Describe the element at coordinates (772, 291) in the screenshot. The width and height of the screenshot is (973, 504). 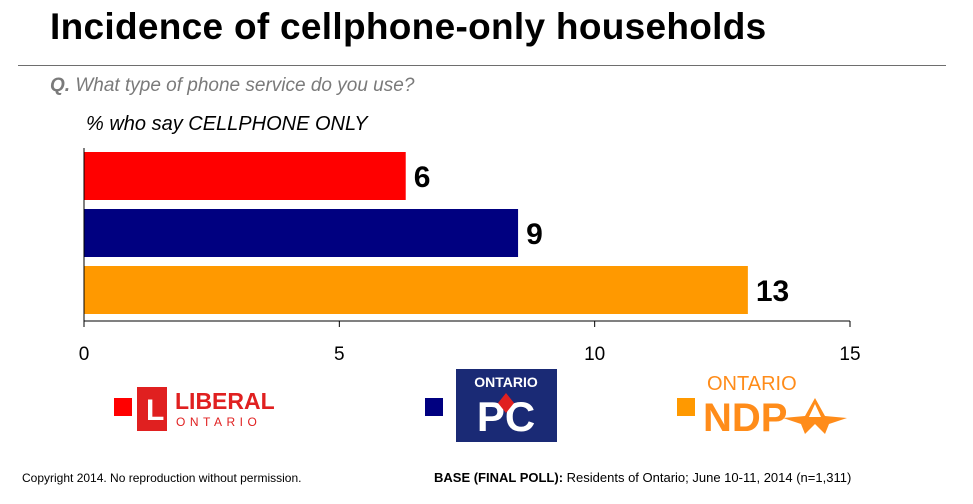
I see `data-label-ndp: 13` at that location.